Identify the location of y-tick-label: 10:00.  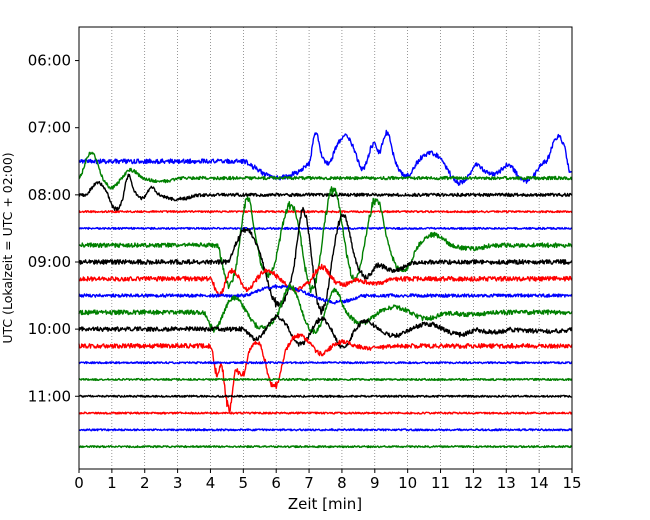
(49, 329).